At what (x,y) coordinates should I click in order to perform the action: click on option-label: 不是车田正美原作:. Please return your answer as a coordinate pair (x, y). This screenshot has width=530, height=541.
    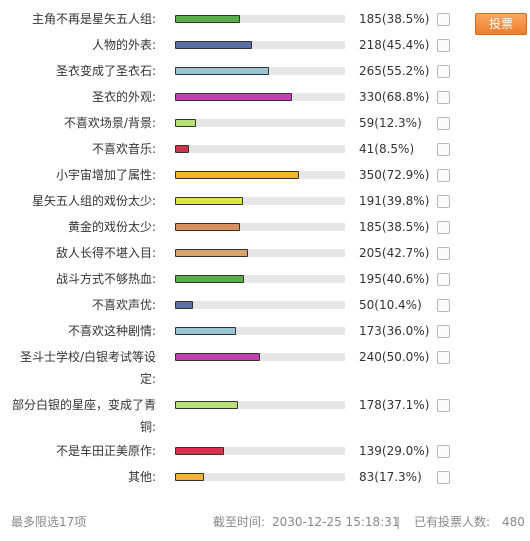
    Looking at the image, I should click on (105, 451).